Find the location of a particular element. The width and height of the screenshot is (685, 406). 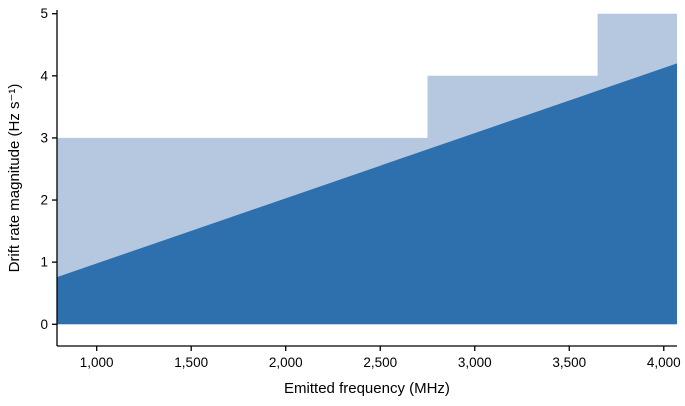

x-tick-label: 3,000 is located at coordinates (475, 362).